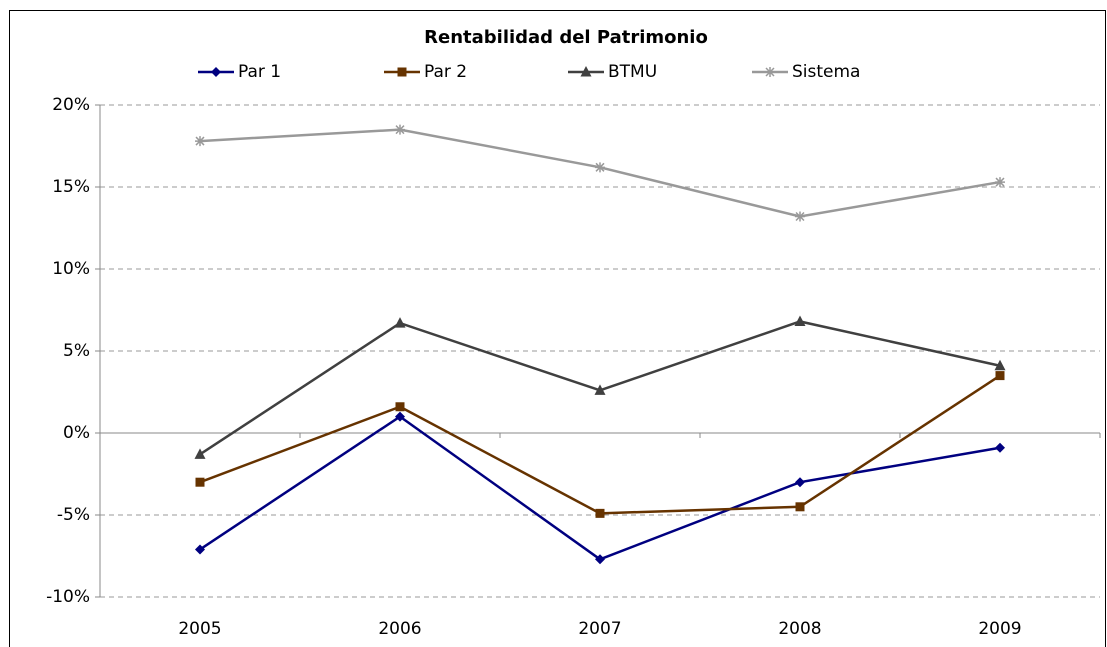 The height and width of the screenshot is (647, 1107). I want to click on legend-label: Par 2, so click(445, 72).